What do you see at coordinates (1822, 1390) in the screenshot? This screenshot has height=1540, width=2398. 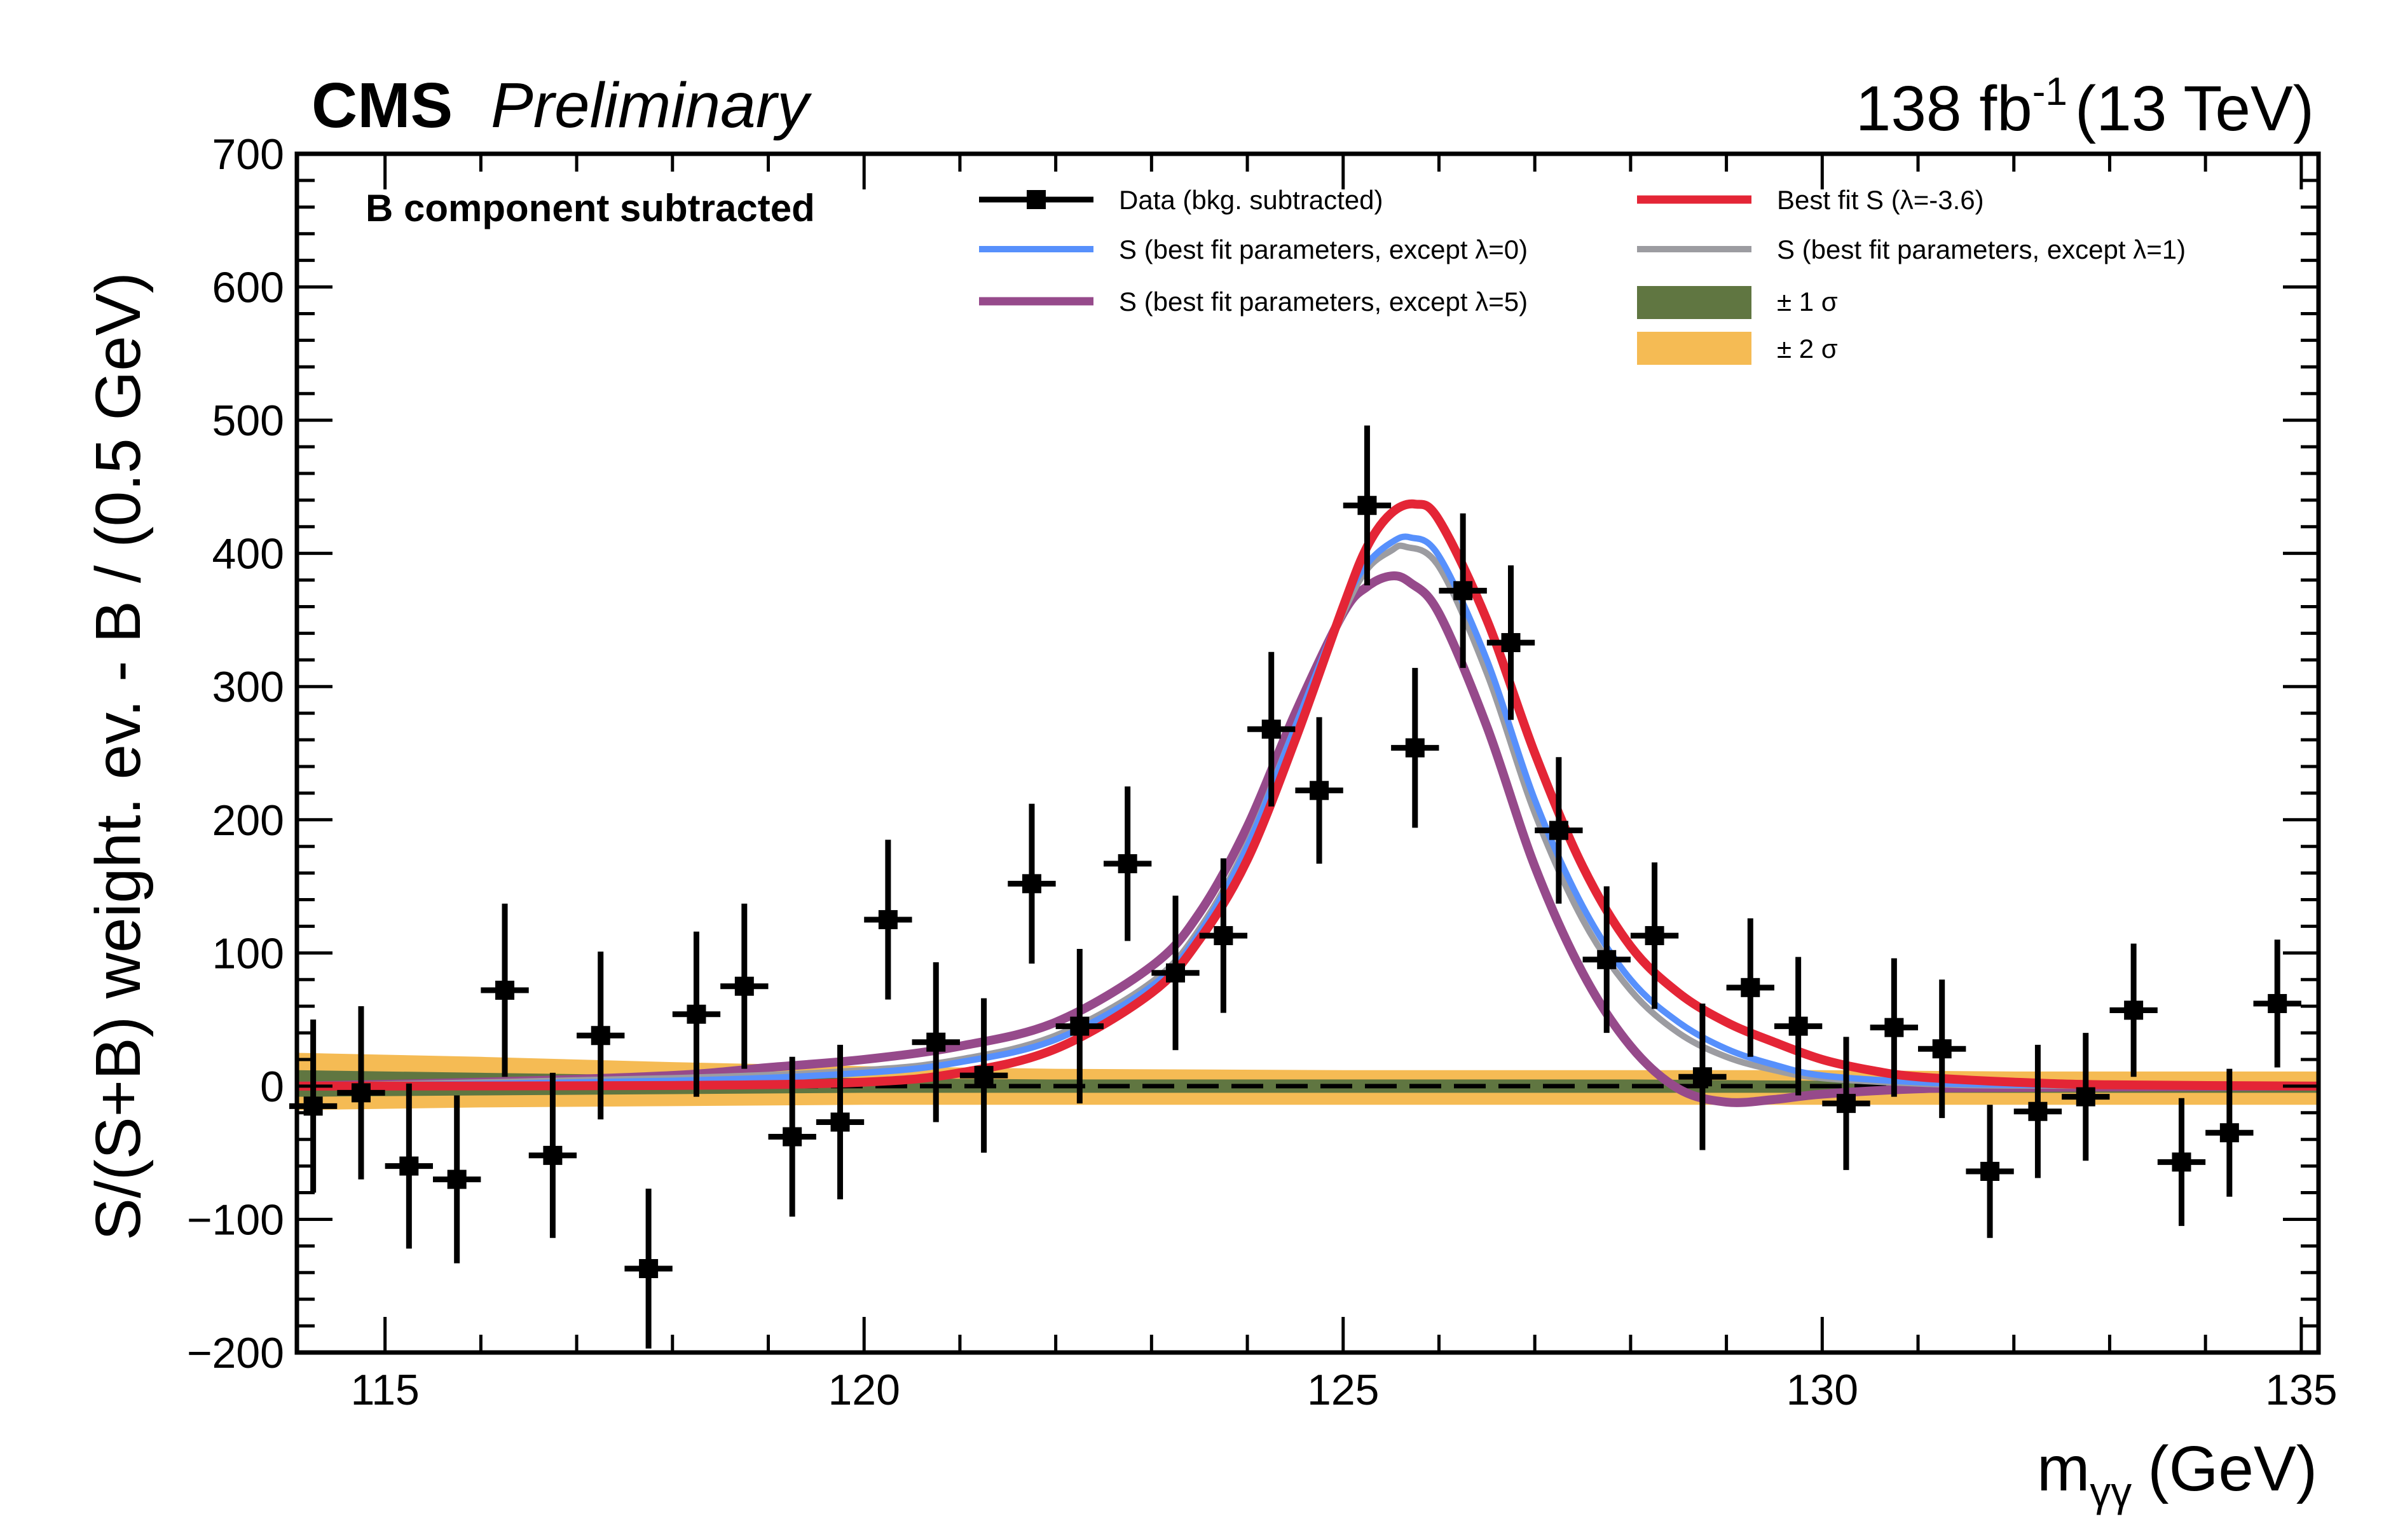 I see `x-tick-label: 130` at bounding box center [1822, 1390].